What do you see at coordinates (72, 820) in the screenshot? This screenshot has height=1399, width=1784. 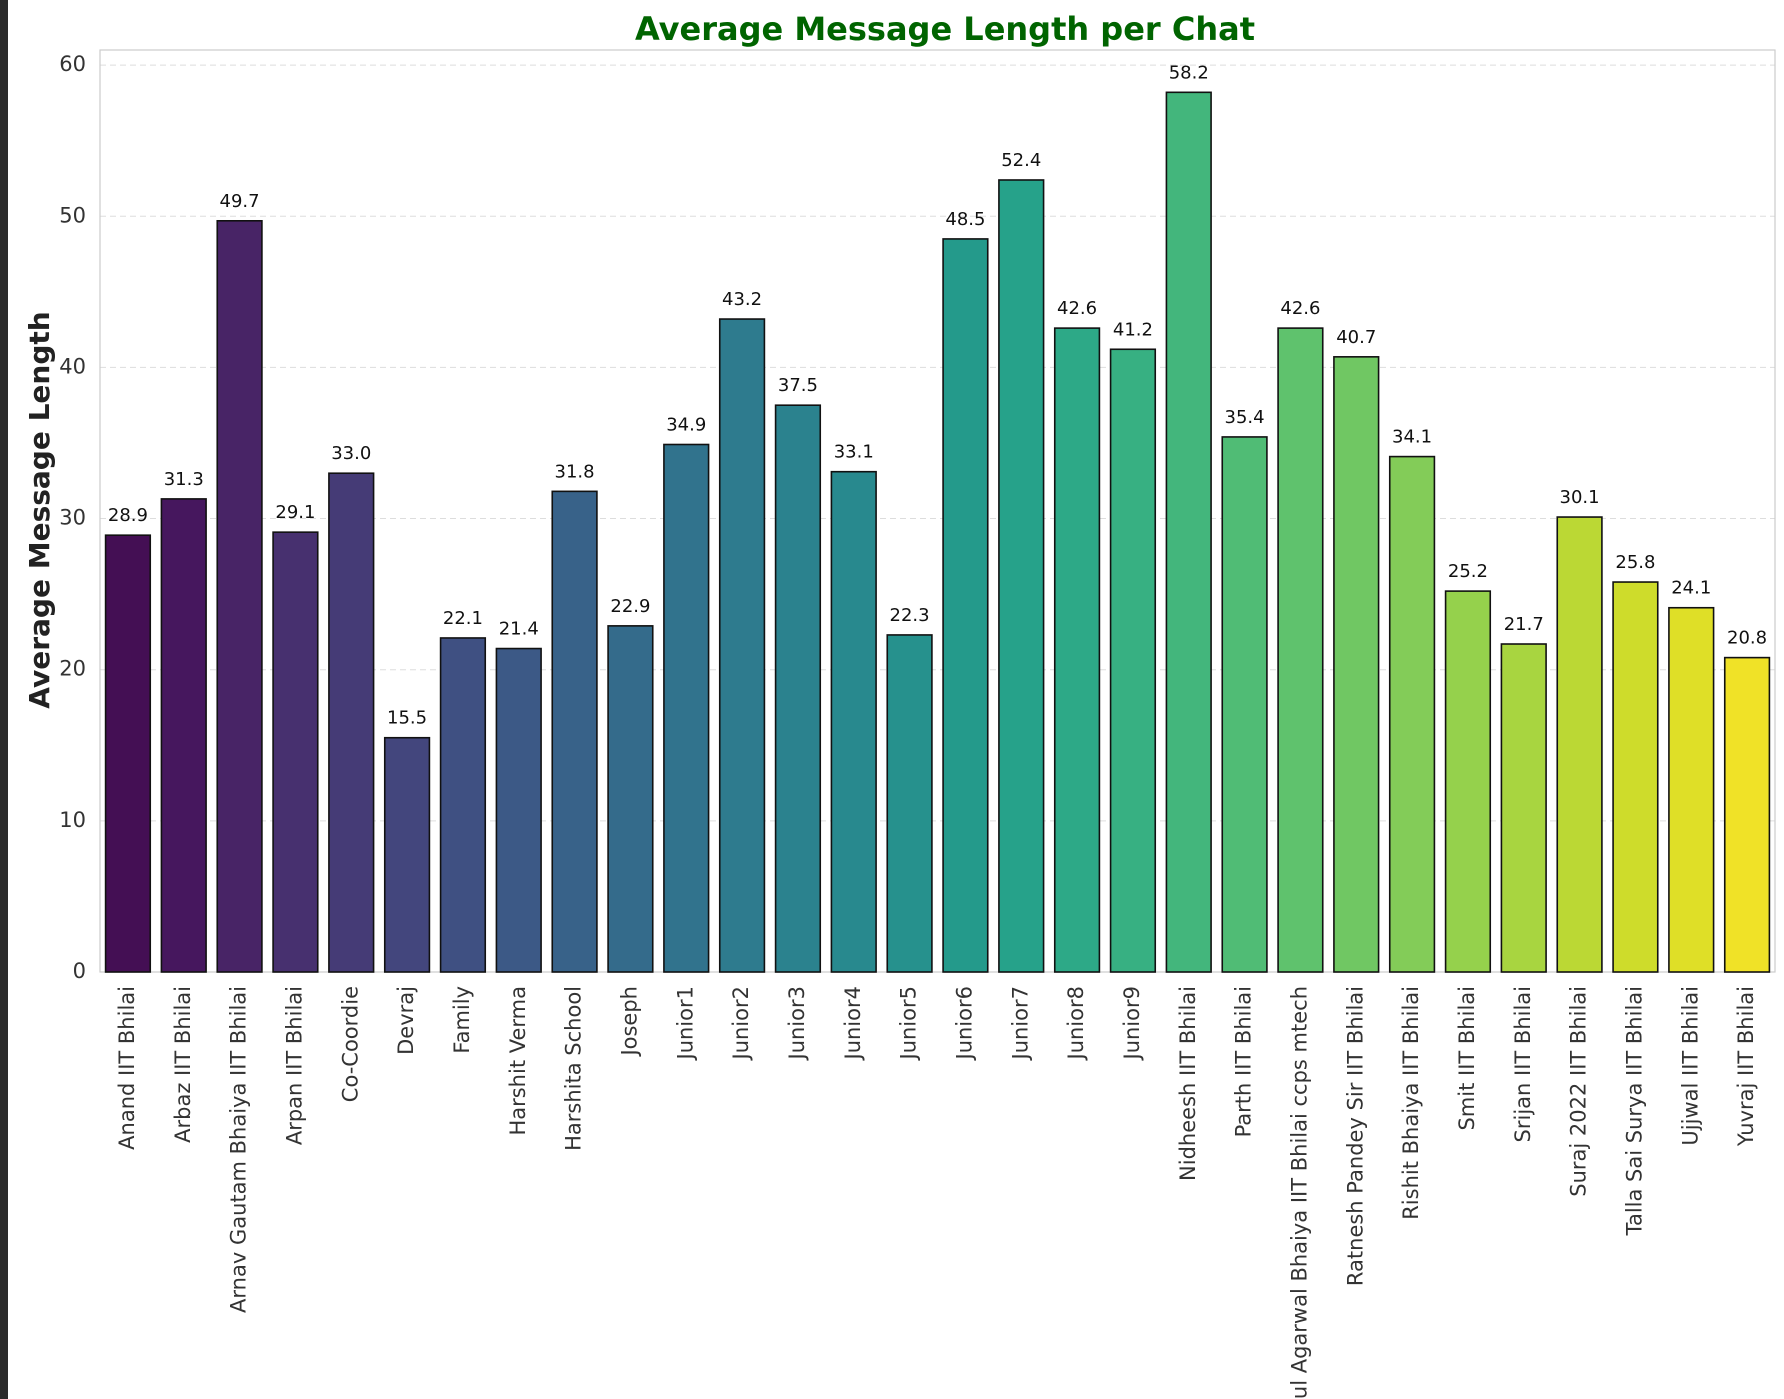 I see `y-tick-label: 10` at bounding box center [72, 820].